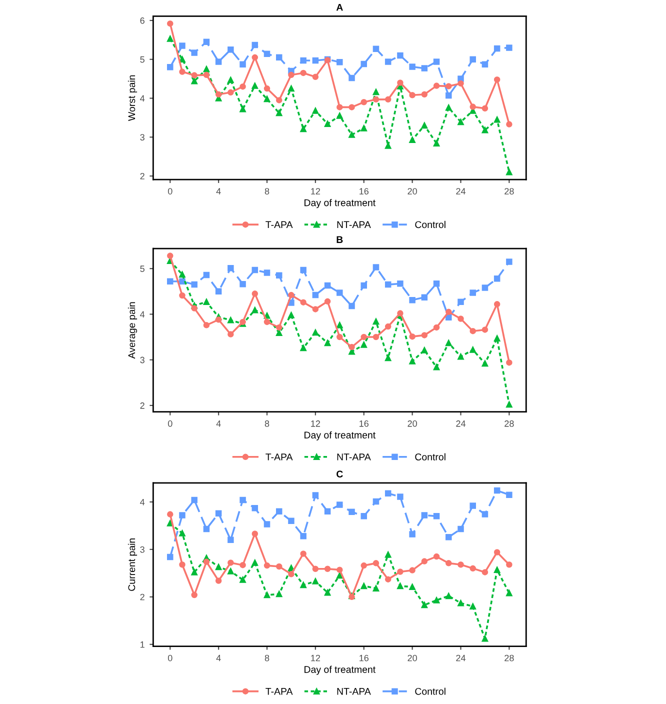  Describe the element at coordinates (339, 239) in the screenshot. I see `chart-title: B` at that location.